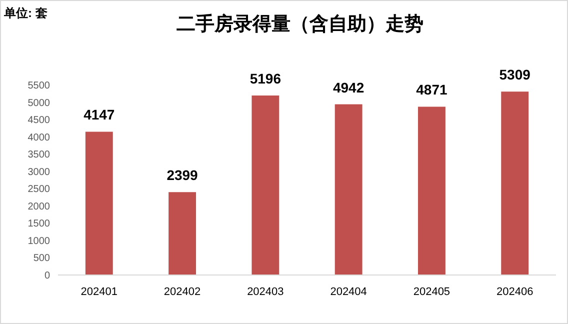  Describe the element at coordinates (39, 224) in the screenshot. I see `y-tick-label: 1500` at that location.